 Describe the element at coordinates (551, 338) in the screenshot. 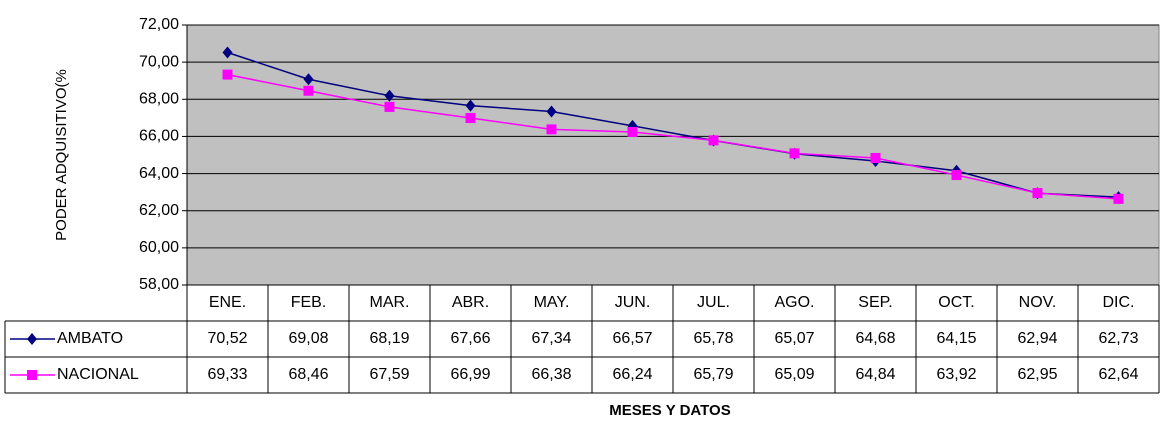

I see `table-value: 67,34` at that location.